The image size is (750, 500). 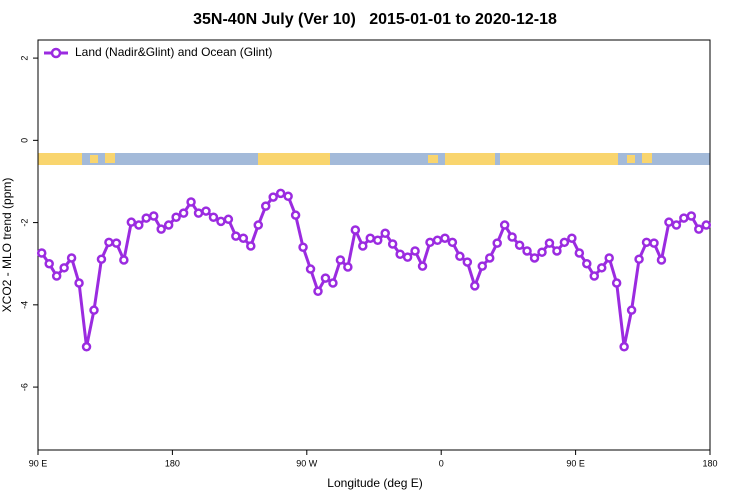 What do you see at coordinates (24, 140) in the screenshot?
I see `y-tick-label: 0` at bounding box center [24, 140].